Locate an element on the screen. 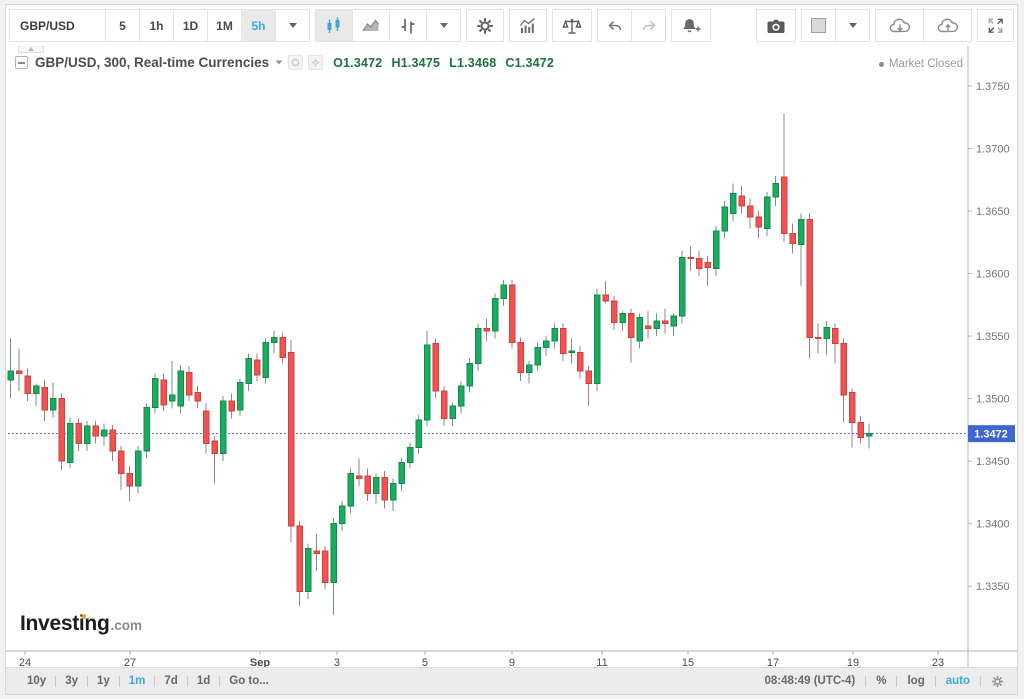 This screenshot has width=1024, height=699. chart-type-bars-button is located at coordinates (408, 25).